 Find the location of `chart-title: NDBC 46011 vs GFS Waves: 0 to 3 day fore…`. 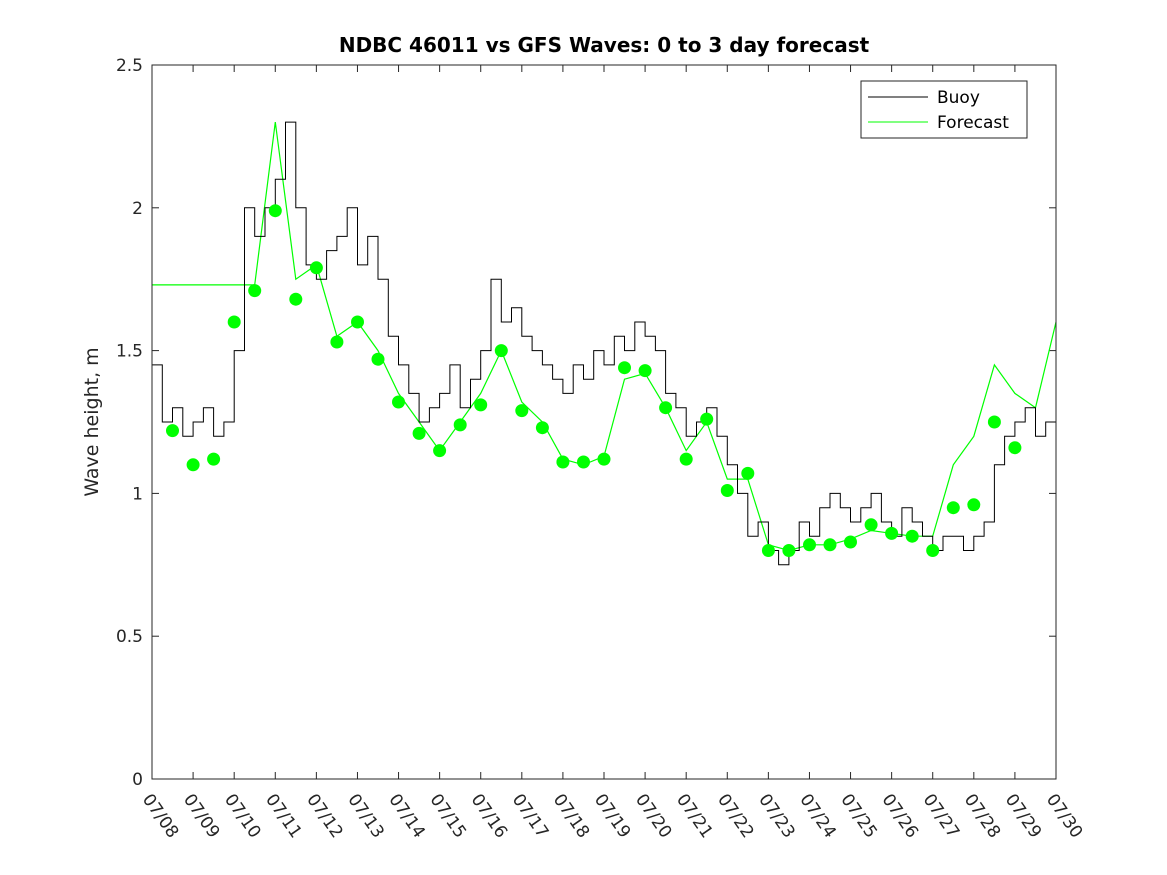

chart-title: NDBC 46011 vs GFS Waves: 0 to 3 day fore… is located at coordinates (604, 45).